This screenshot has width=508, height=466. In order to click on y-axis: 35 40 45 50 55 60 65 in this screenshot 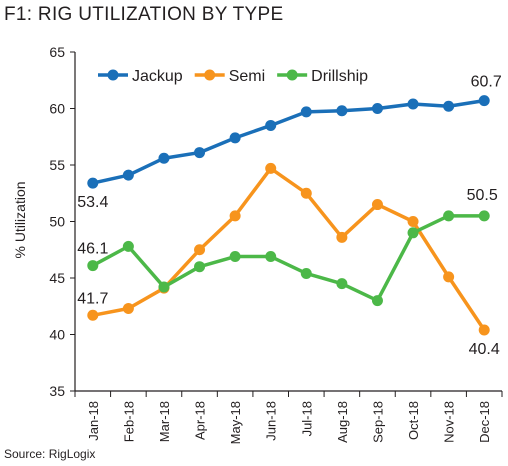, I will do `click(62, 221)`.